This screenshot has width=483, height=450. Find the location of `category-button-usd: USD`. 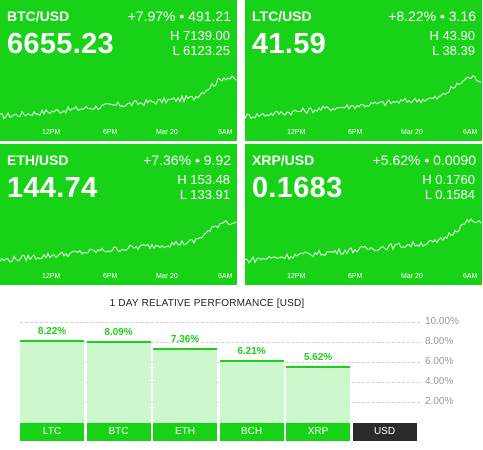

category-button-usd: USD is located at coordinates (384, 432).